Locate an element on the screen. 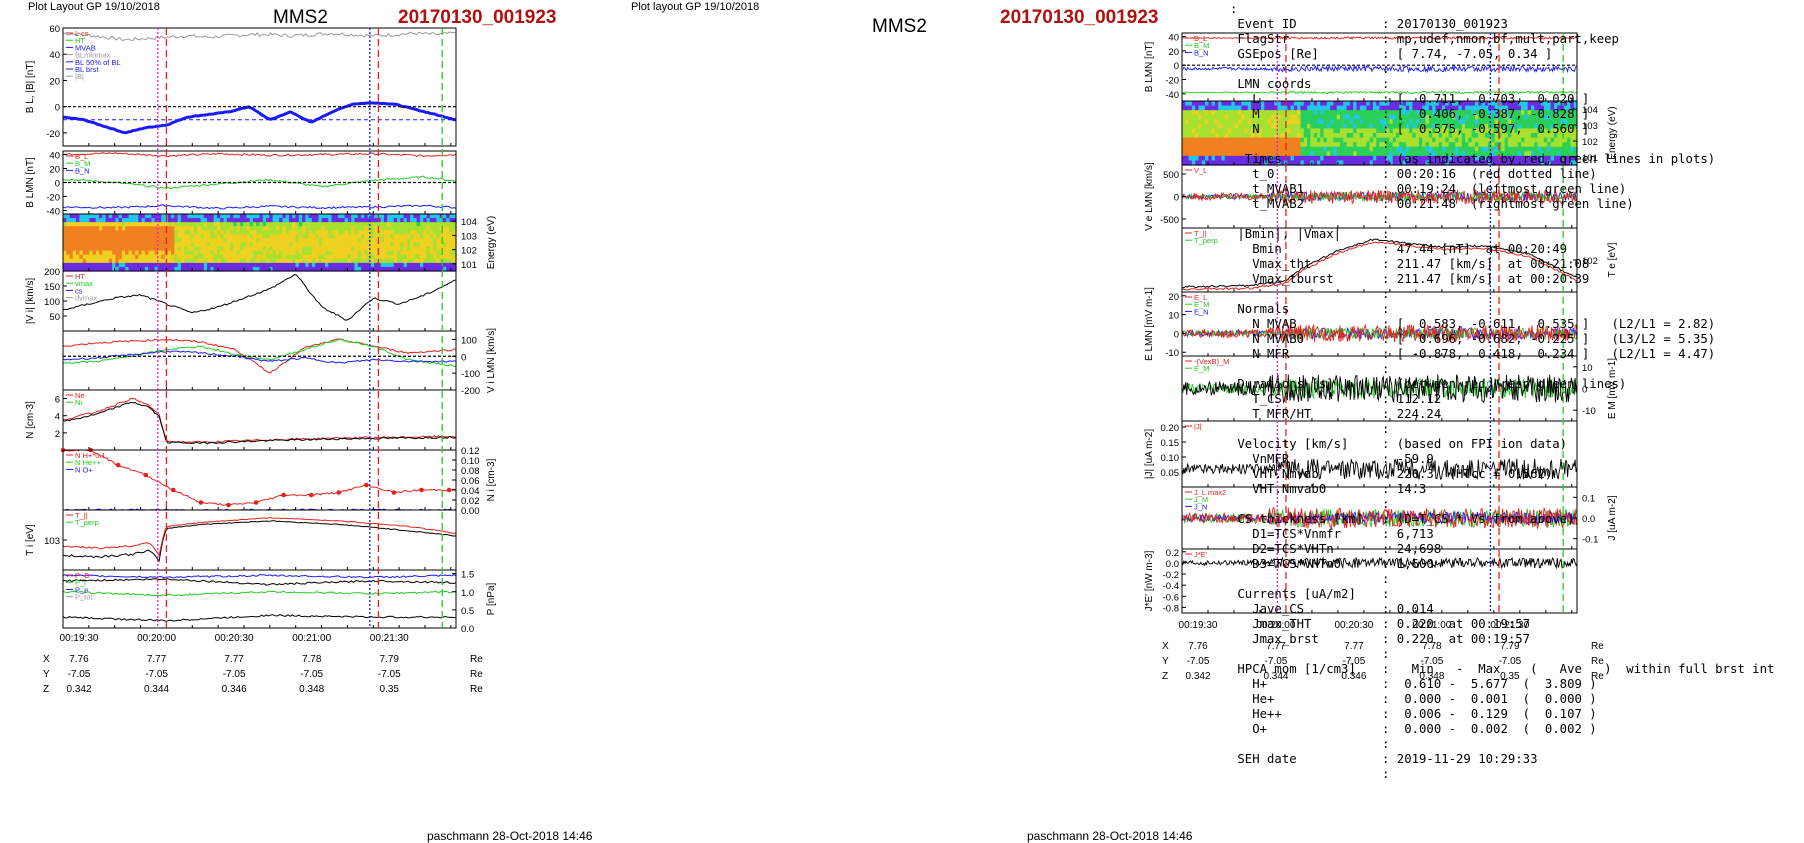 Image resolution: width=1804 pixels, height=843 pixels. info-value: : 224.24 is located at coordinates (1412, 414).